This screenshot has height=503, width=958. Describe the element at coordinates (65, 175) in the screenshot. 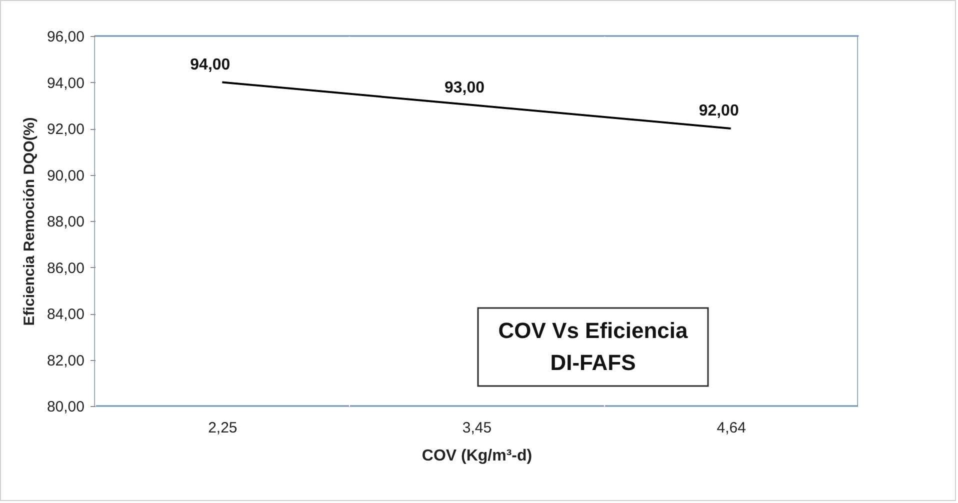

I see `y-tick-label: 90,00` at that location.